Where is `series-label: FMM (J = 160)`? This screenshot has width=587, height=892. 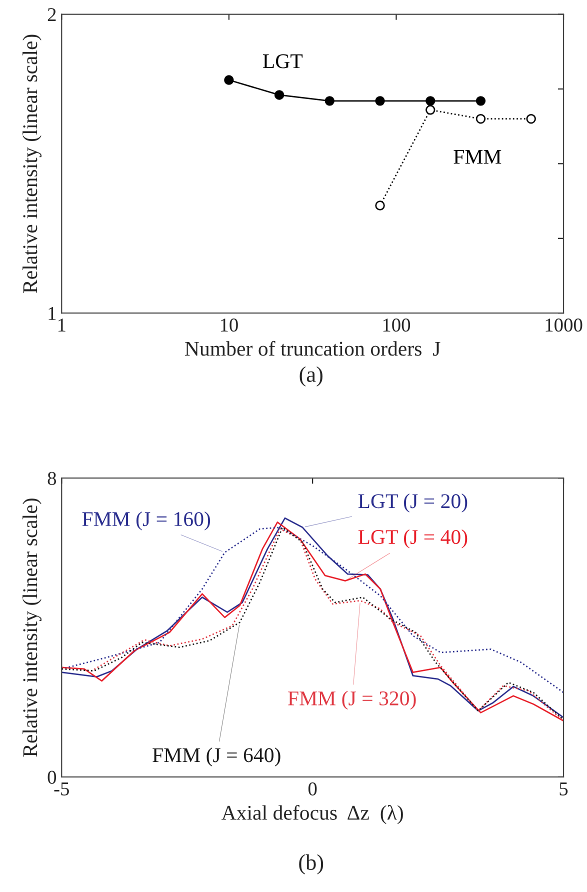
series-label: FMM (J = 160) is located at coordinates (146, 520).